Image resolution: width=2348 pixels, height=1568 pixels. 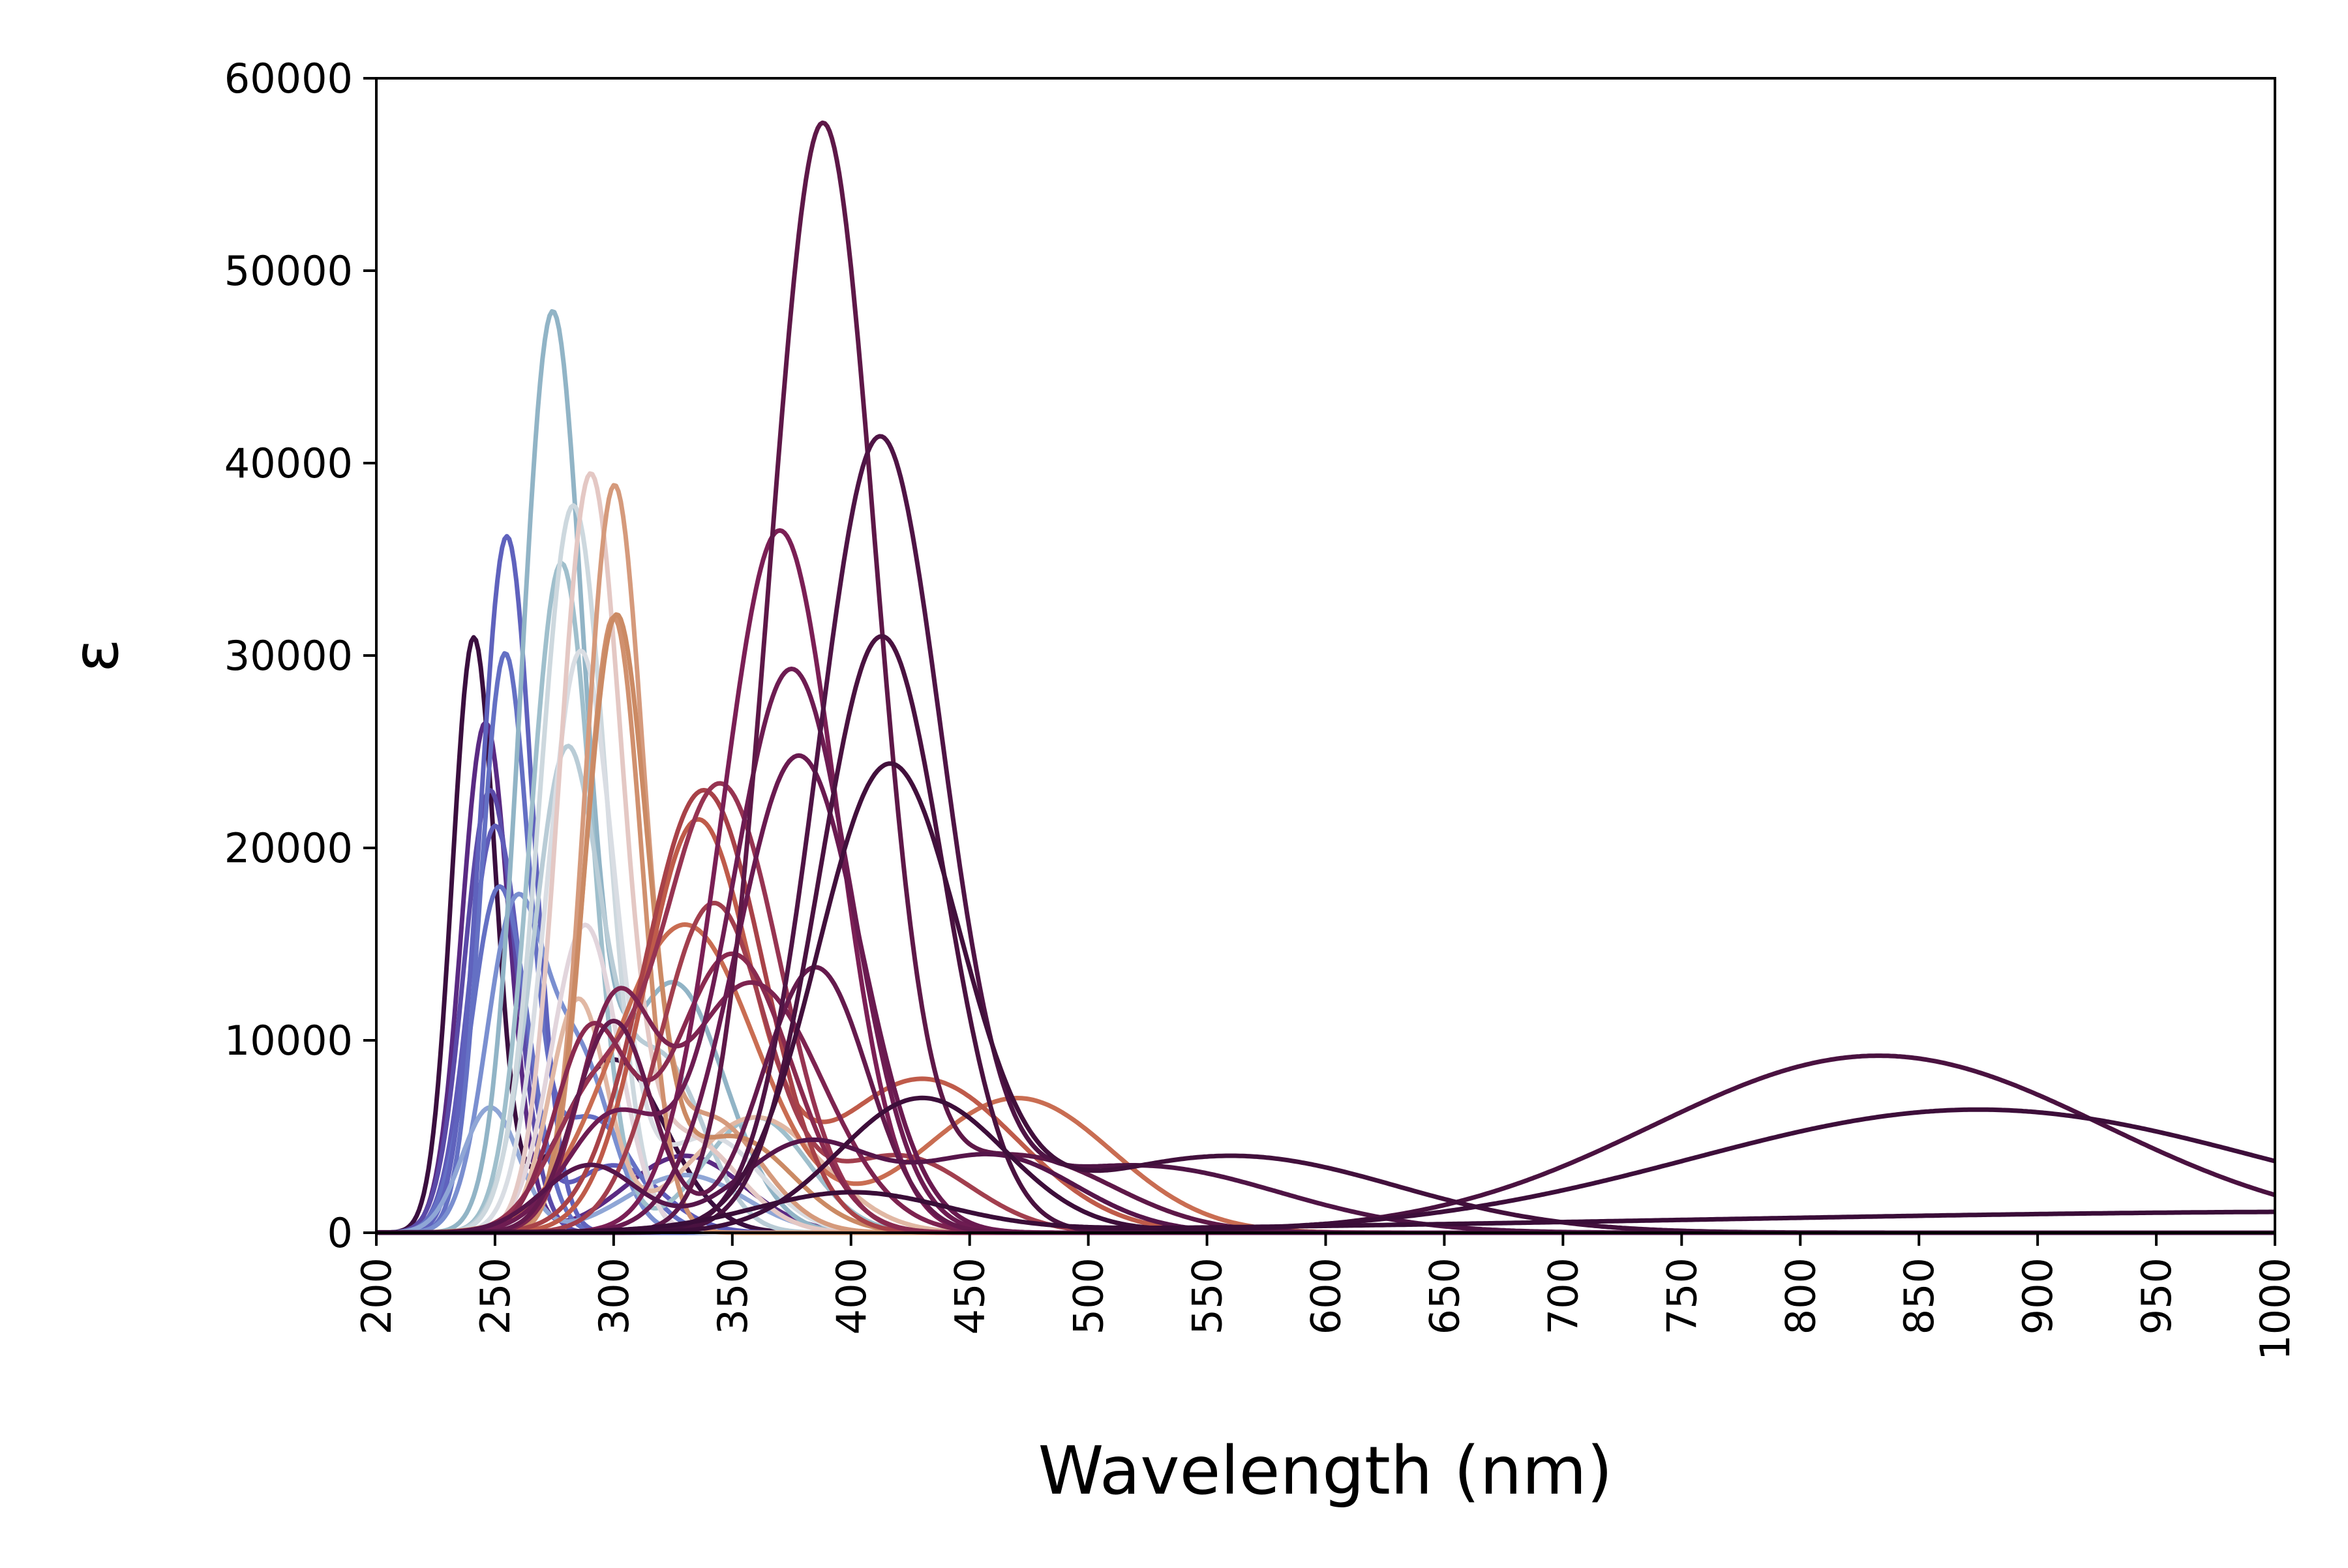 I want to click on x-tick-label: 800, so click(x=1801, y=1296).